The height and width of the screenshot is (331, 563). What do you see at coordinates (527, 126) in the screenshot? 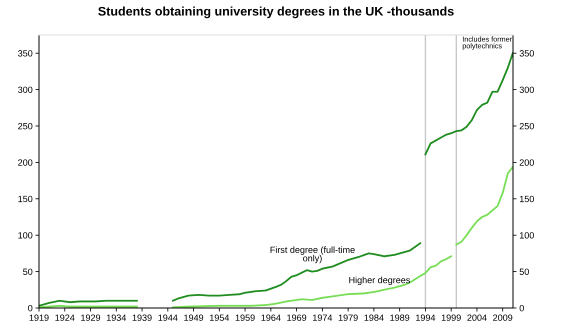
I see `y2-tick-label: 250` at bounding box center [527, 126].